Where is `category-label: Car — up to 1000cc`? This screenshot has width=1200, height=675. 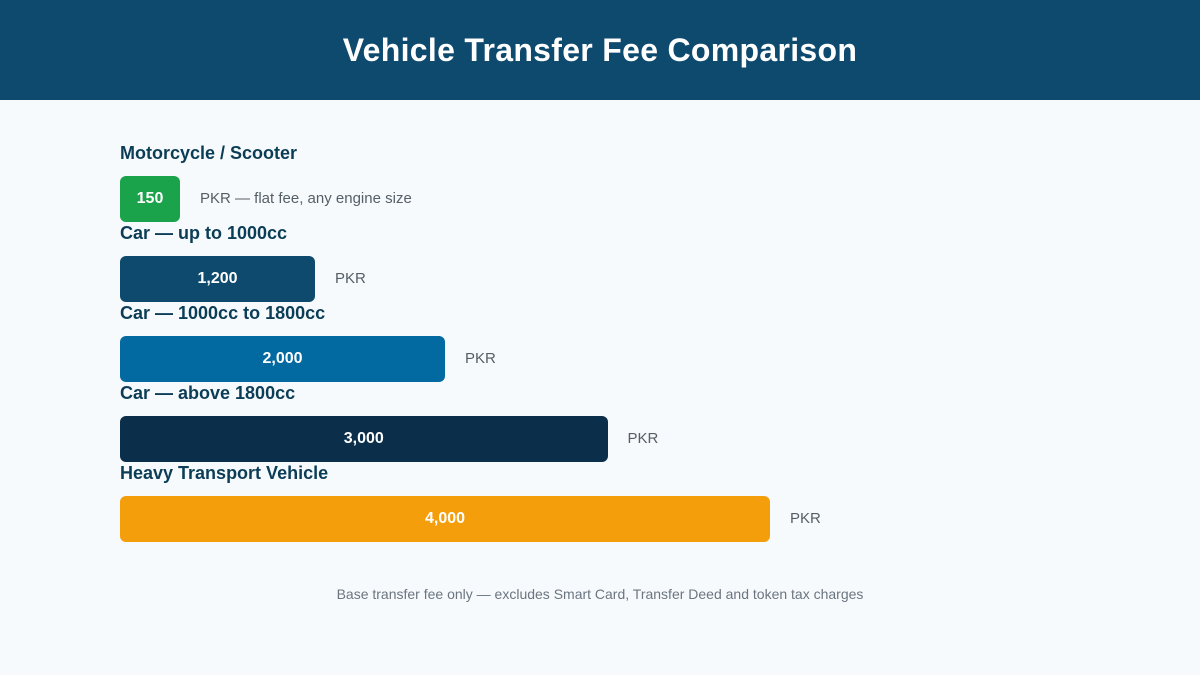
category-label: Car — up to 1000cc is located at coordinates (204, 233).